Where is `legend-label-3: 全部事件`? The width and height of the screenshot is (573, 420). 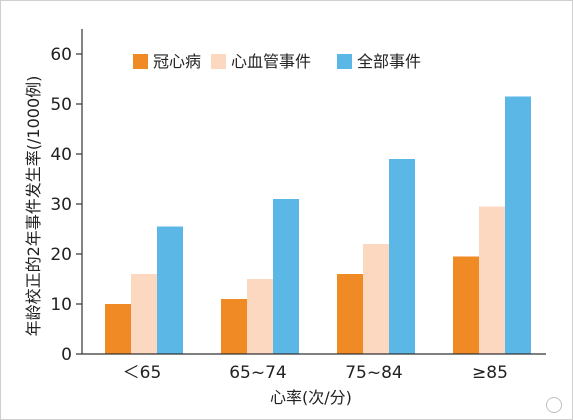
legend-label-3: 全部事件 is located at coordinates (389, 61).